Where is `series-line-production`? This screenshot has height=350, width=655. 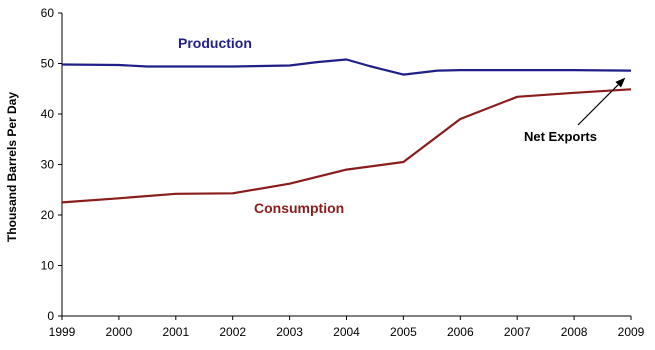
series-line-production is located at coordinates (346, 67).